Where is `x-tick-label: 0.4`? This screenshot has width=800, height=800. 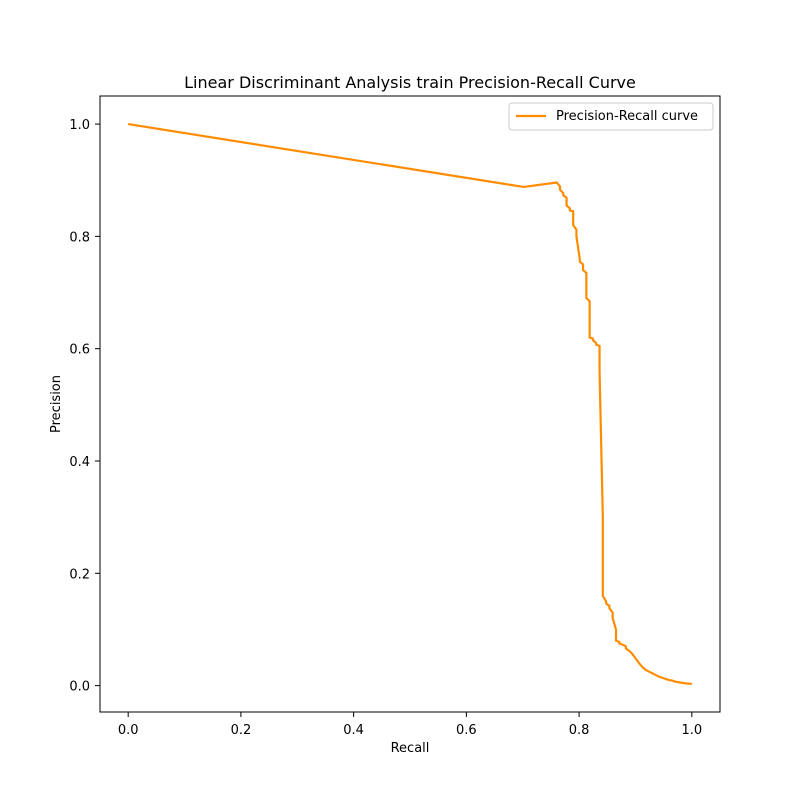
x-tick-label: 0.4 is located at coordinates (353, 730).